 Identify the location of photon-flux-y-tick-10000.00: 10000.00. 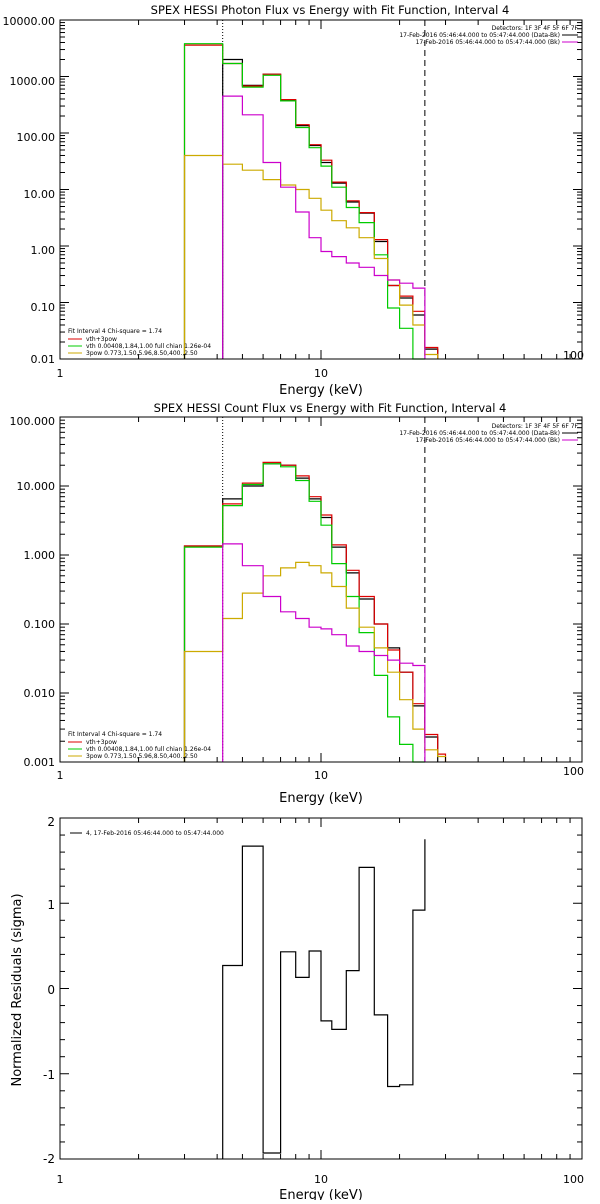
(29, 21).